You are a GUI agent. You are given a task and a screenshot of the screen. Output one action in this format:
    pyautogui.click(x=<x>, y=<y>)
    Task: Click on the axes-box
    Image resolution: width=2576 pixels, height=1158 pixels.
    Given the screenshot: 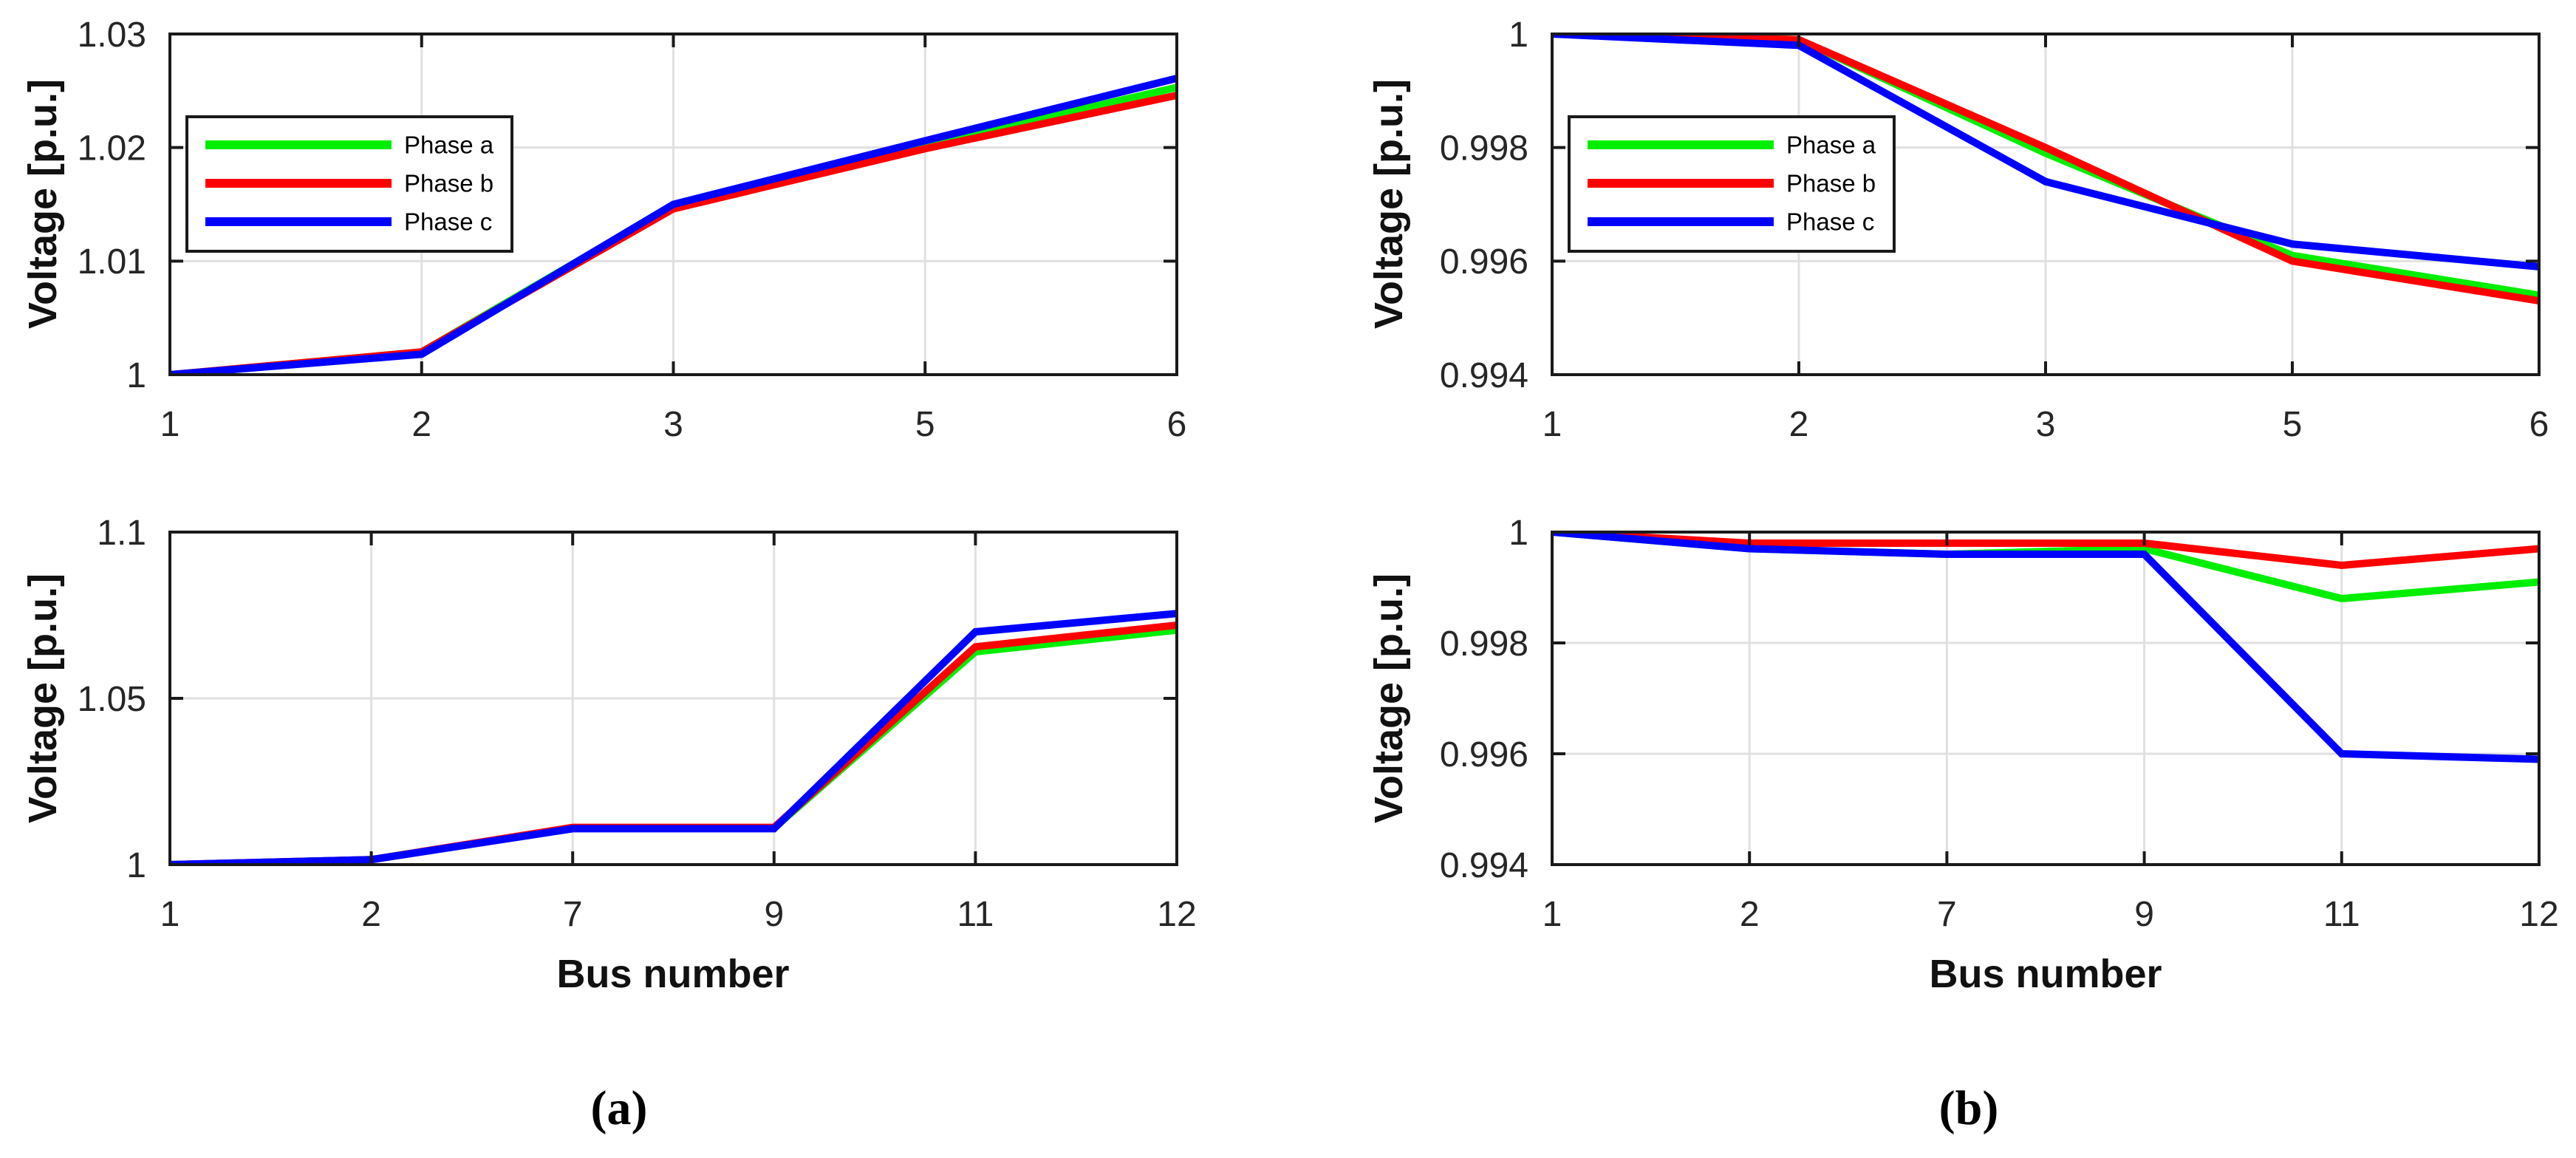 What is the action you would take?
    pyautogui.click(x=2046, y=699)
    